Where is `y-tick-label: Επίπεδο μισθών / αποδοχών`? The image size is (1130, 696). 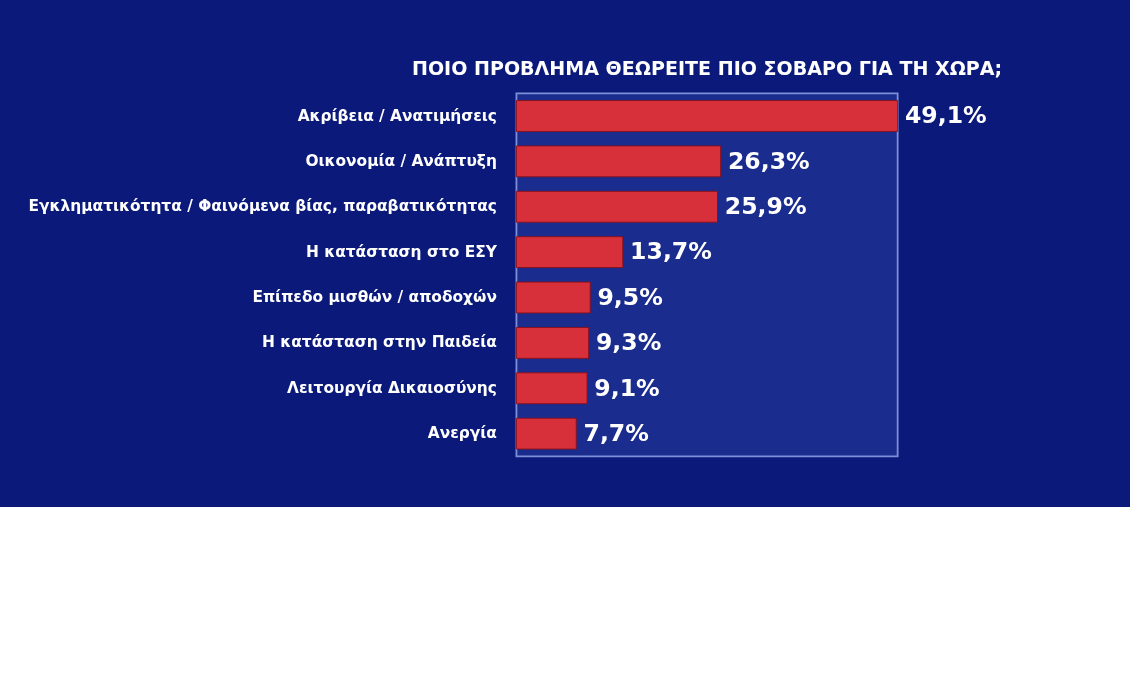 y-tick-label: Επίπεδο μισθών / αποδοχών is located at coordinates (374, 297).